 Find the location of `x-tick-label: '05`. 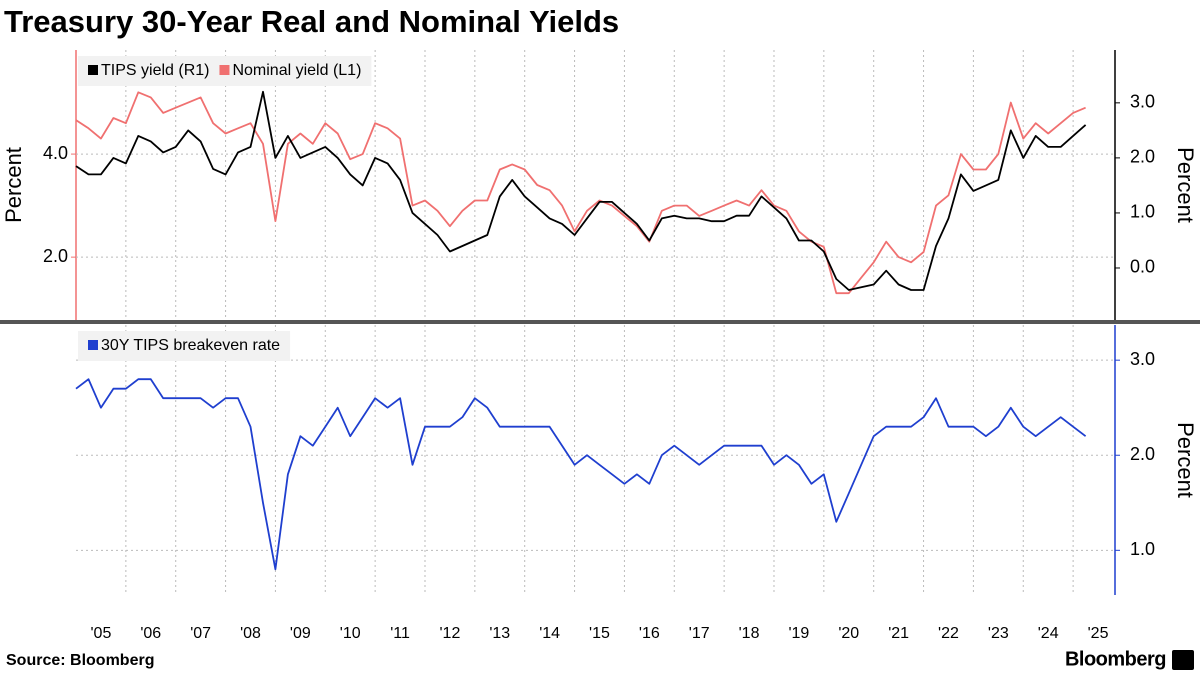

x-tick-label: '05 is located at coordinates (100, 633).